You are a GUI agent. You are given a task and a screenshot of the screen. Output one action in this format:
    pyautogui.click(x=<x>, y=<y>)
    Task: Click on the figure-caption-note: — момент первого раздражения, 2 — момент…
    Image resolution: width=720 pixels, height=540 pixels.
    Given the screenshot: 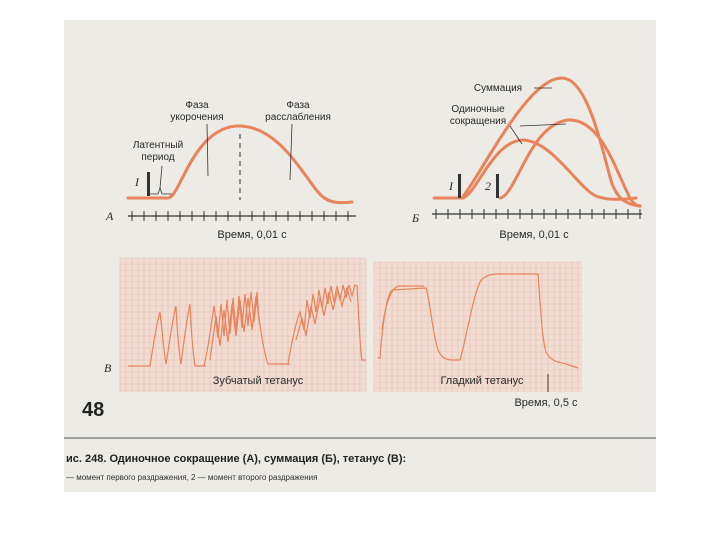 What is the action you would take?
    pyautogui.click(x=191, y=477)
    